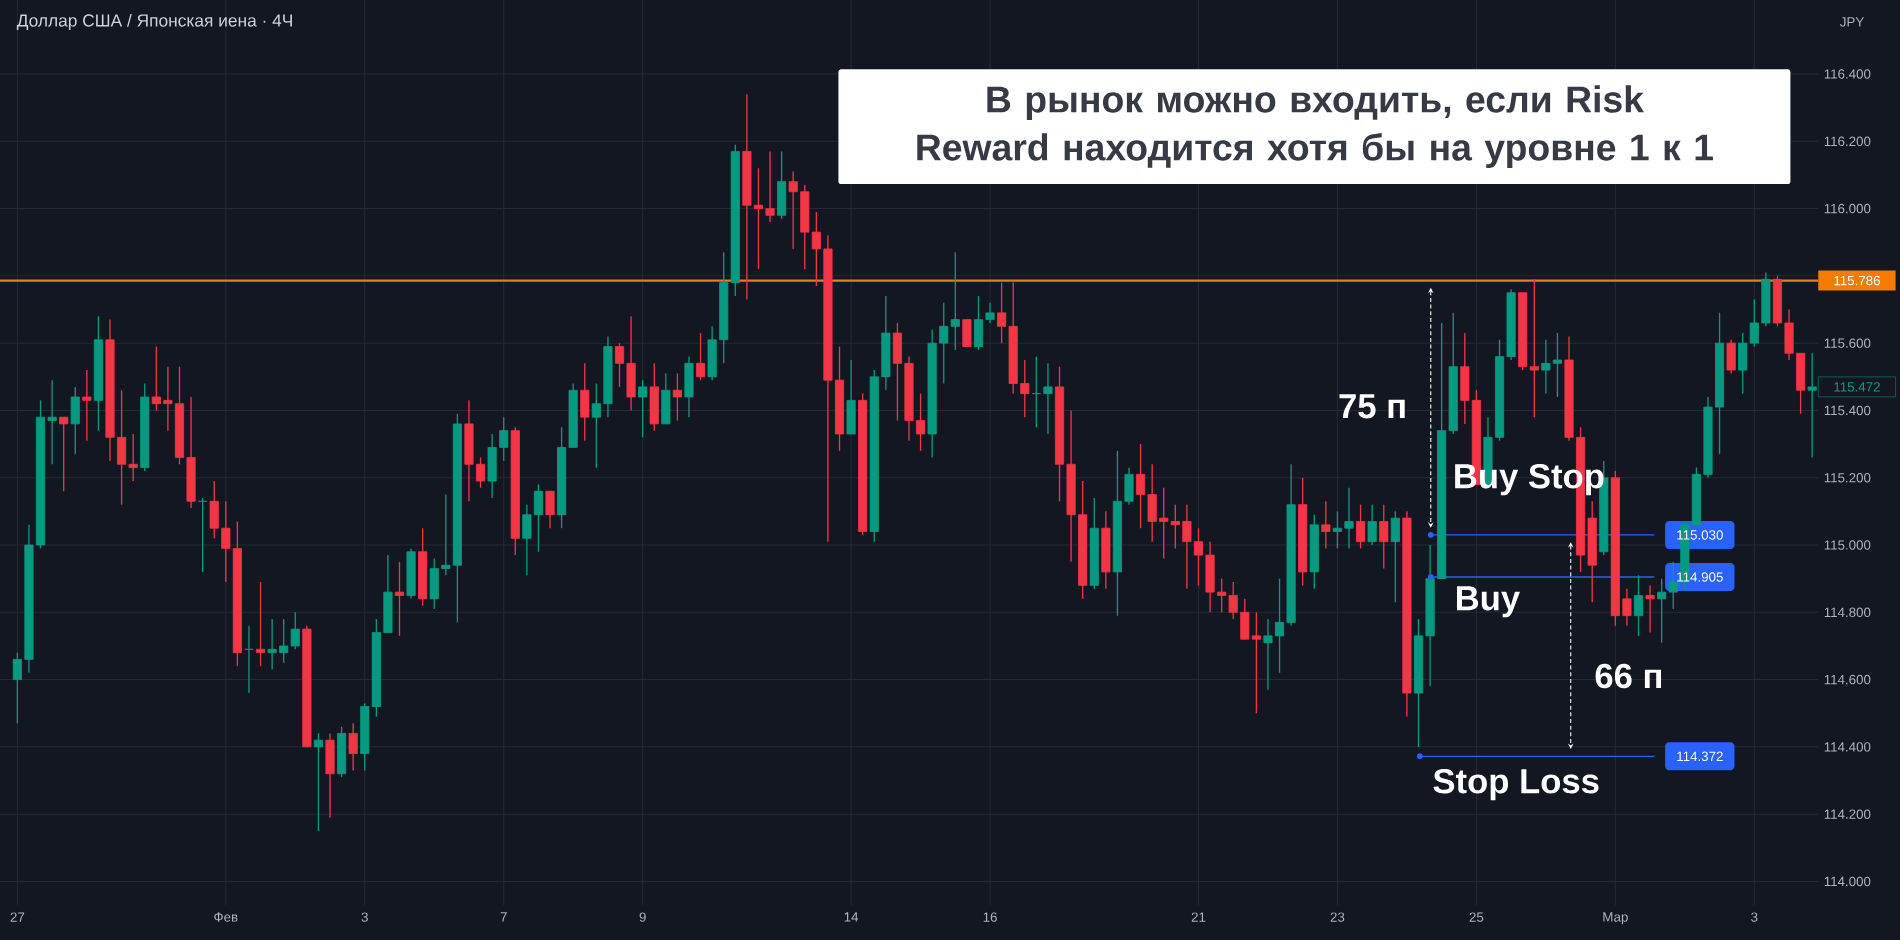 Image resolution: width=1900 pixels, height=940 pixels. What do you see at coordinates (1847, 74) in the screenshot?
I see `y-tick-label: 116.400` at bounding box center [1847, 74].